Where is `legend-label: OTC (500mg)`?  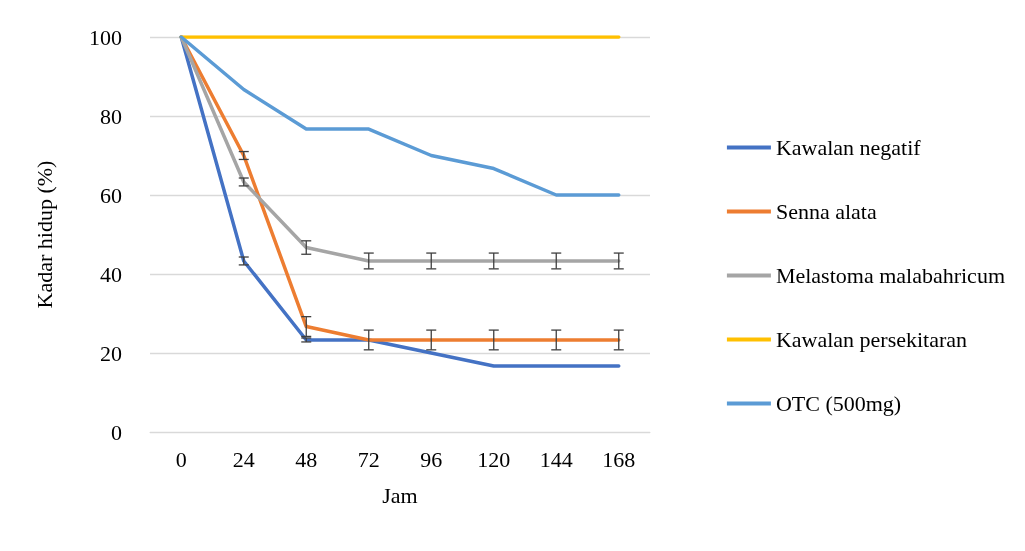
legend-label: OTC (500mg) is located at coordinates (838, 403).